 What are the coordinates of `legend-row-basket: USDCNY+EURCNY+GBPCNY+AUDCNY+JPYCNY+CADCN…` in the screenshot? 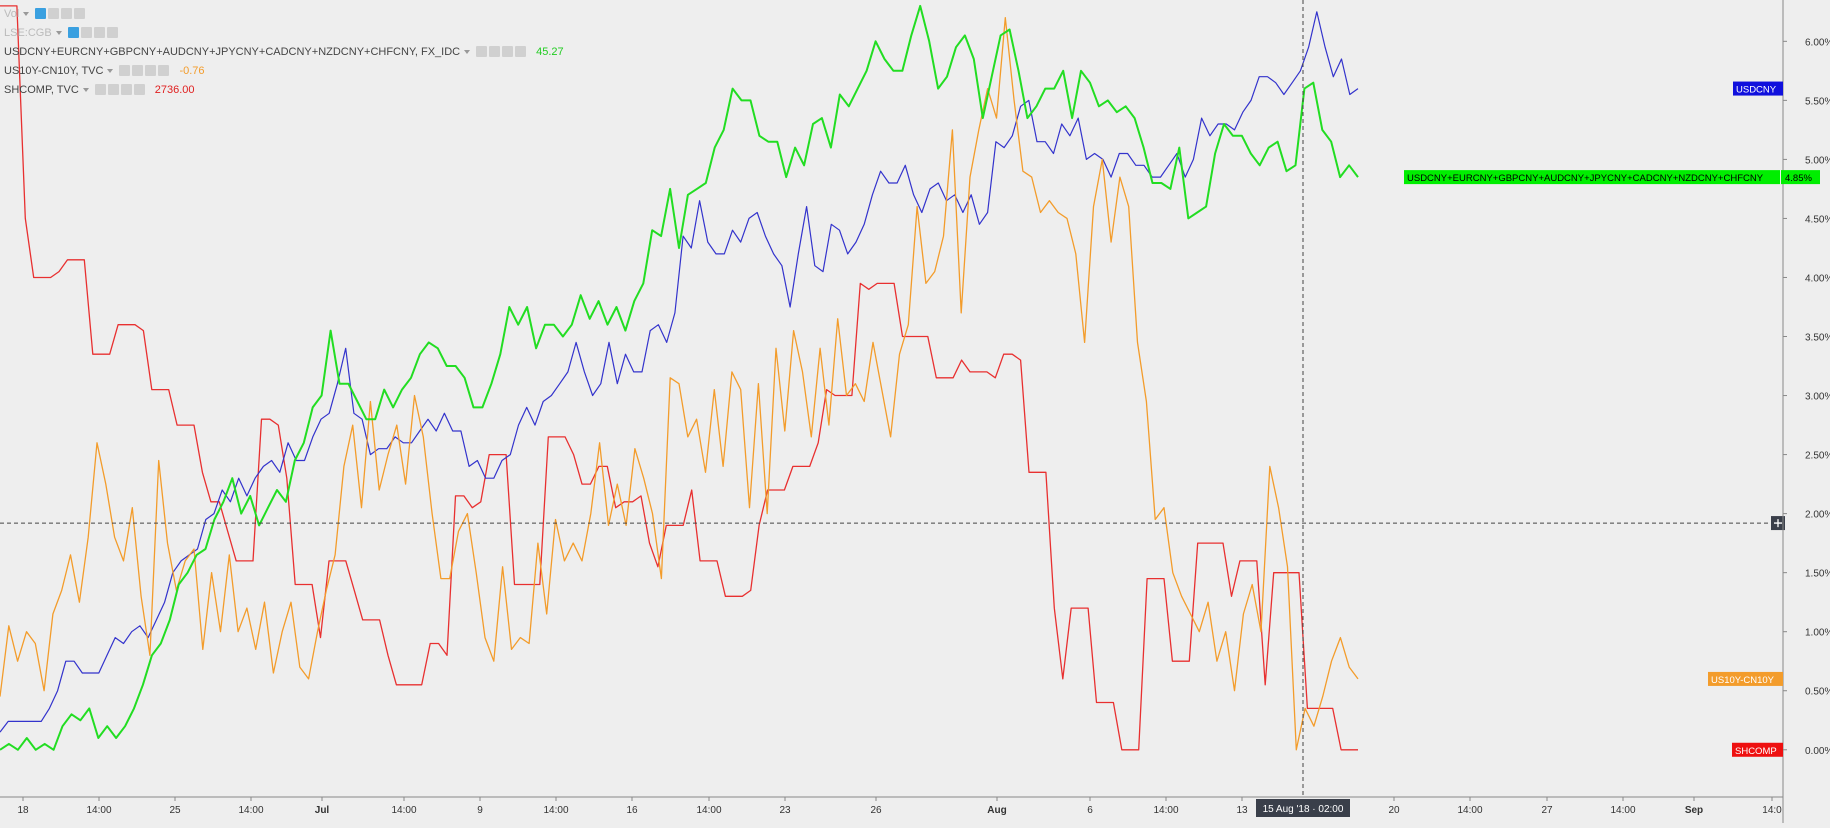 It's located at (284, 51).